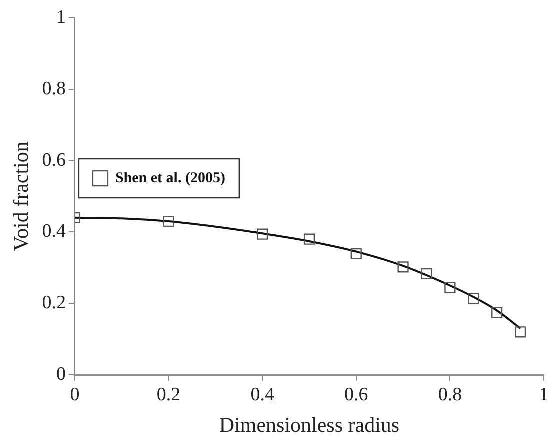  Describe the element at coordinates (54, 303) in the screenshot. I see `y-tick-label: 0.2` at that location.